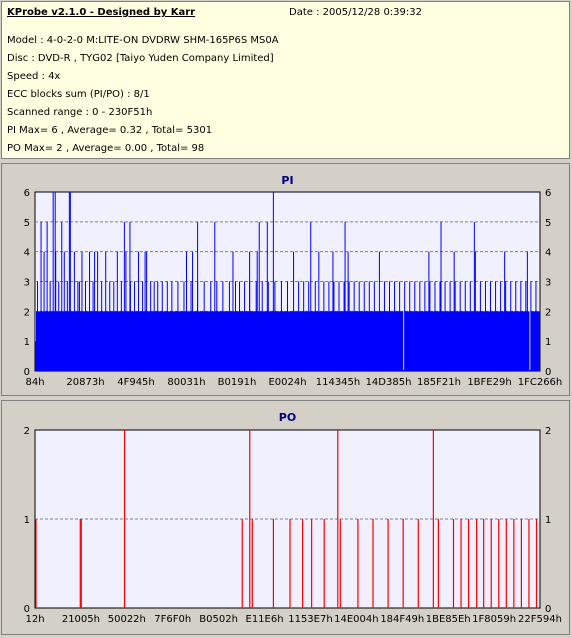 The width and height of the screenshot is (572, 638). What do you see at coordinates (338, 382) in the screenshot?
I see `x-tick-label: 114345h` at bounding box center [338, 382].